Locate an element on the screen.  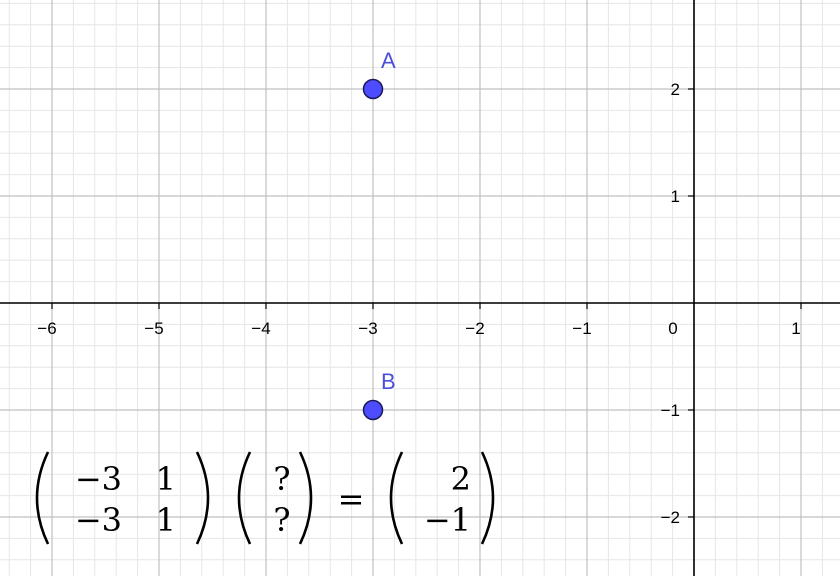
point-a is located at coordinates (373, 89).